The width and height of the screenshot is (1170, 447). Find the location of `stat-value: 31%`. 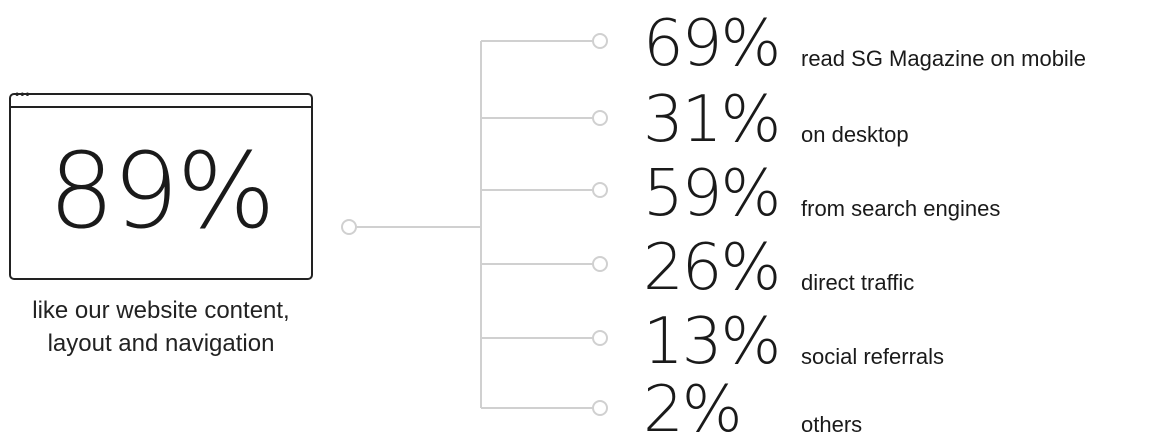

stat-value: 31% is located at coordinates (712, 120).